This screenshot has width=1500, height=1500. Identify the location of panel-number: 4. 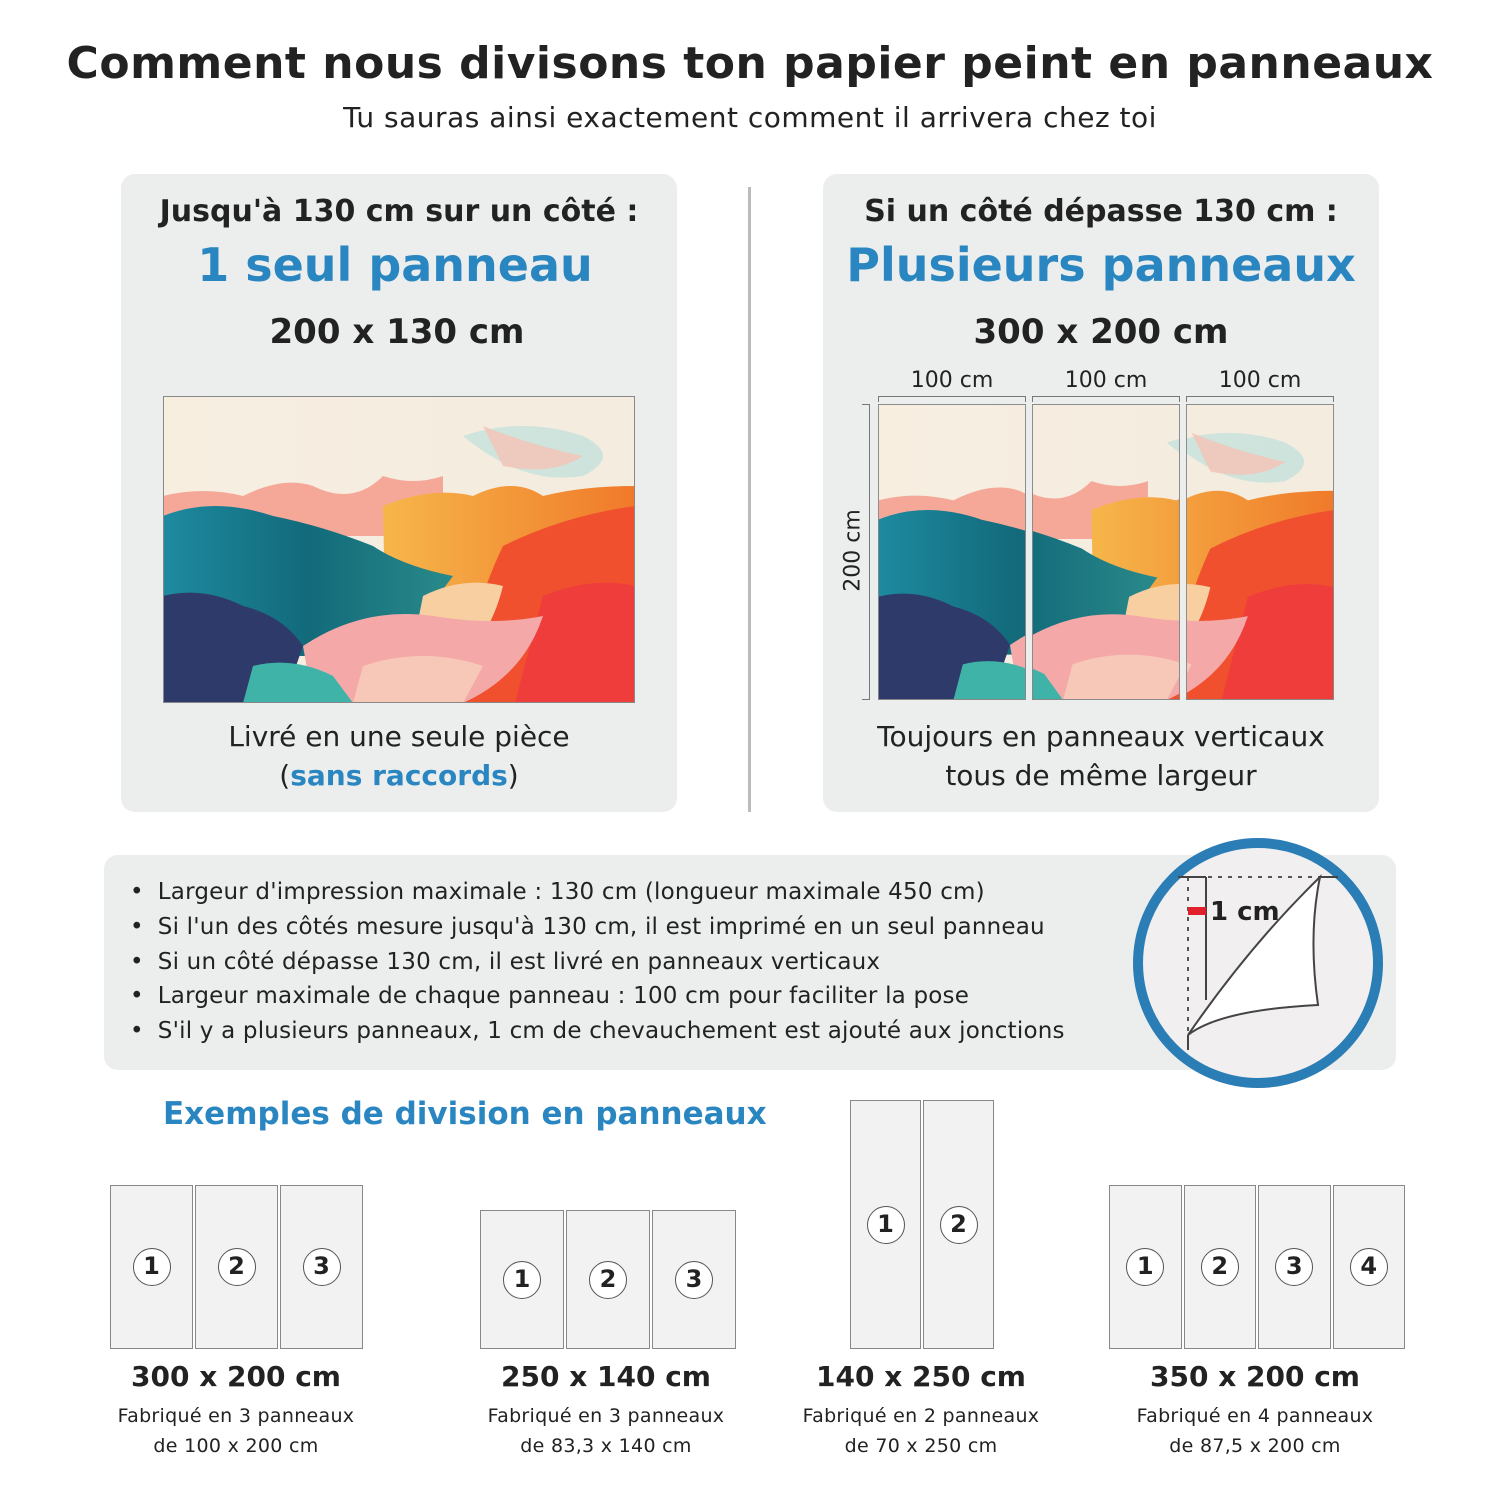
(1368, 1267).